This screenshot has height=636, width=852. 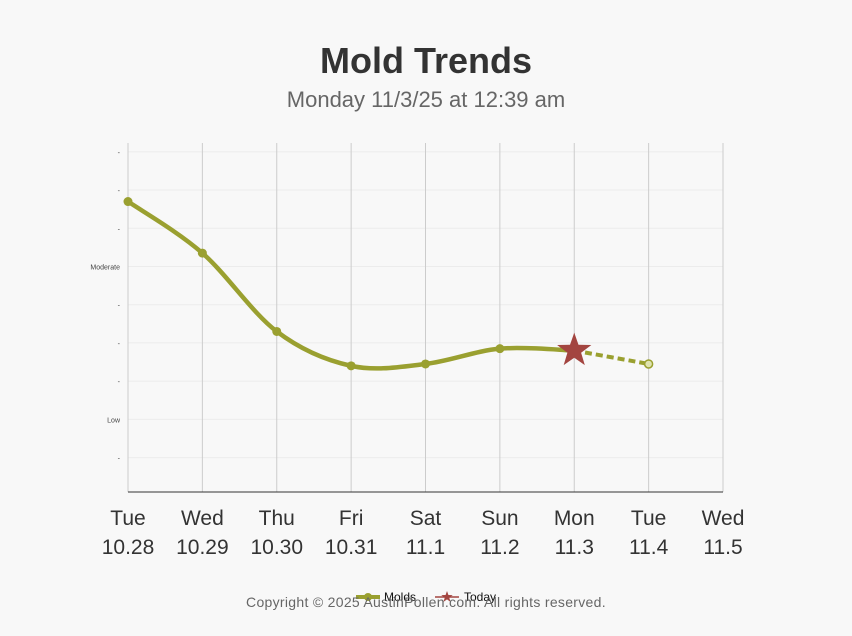 What do you see at coordinates (499, 518) in the screenshot?
I see `x-tick-day: Sun` at bounding box center [499, 518].